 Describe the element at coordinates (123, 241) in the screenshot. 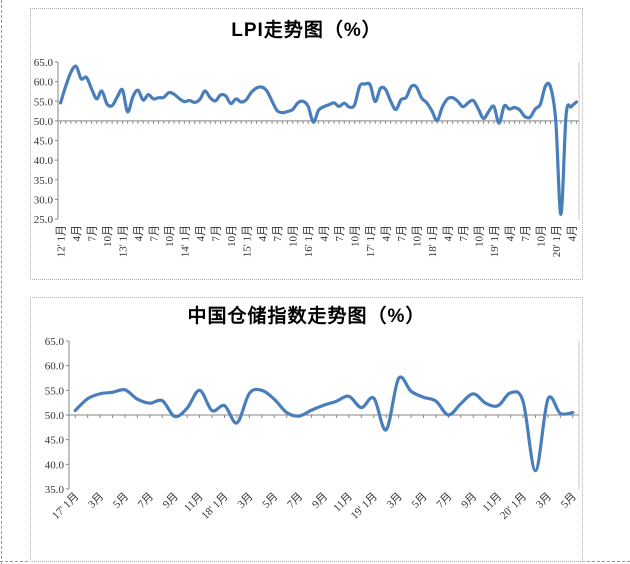

I see `svg-text: 13' 1月` at that location.